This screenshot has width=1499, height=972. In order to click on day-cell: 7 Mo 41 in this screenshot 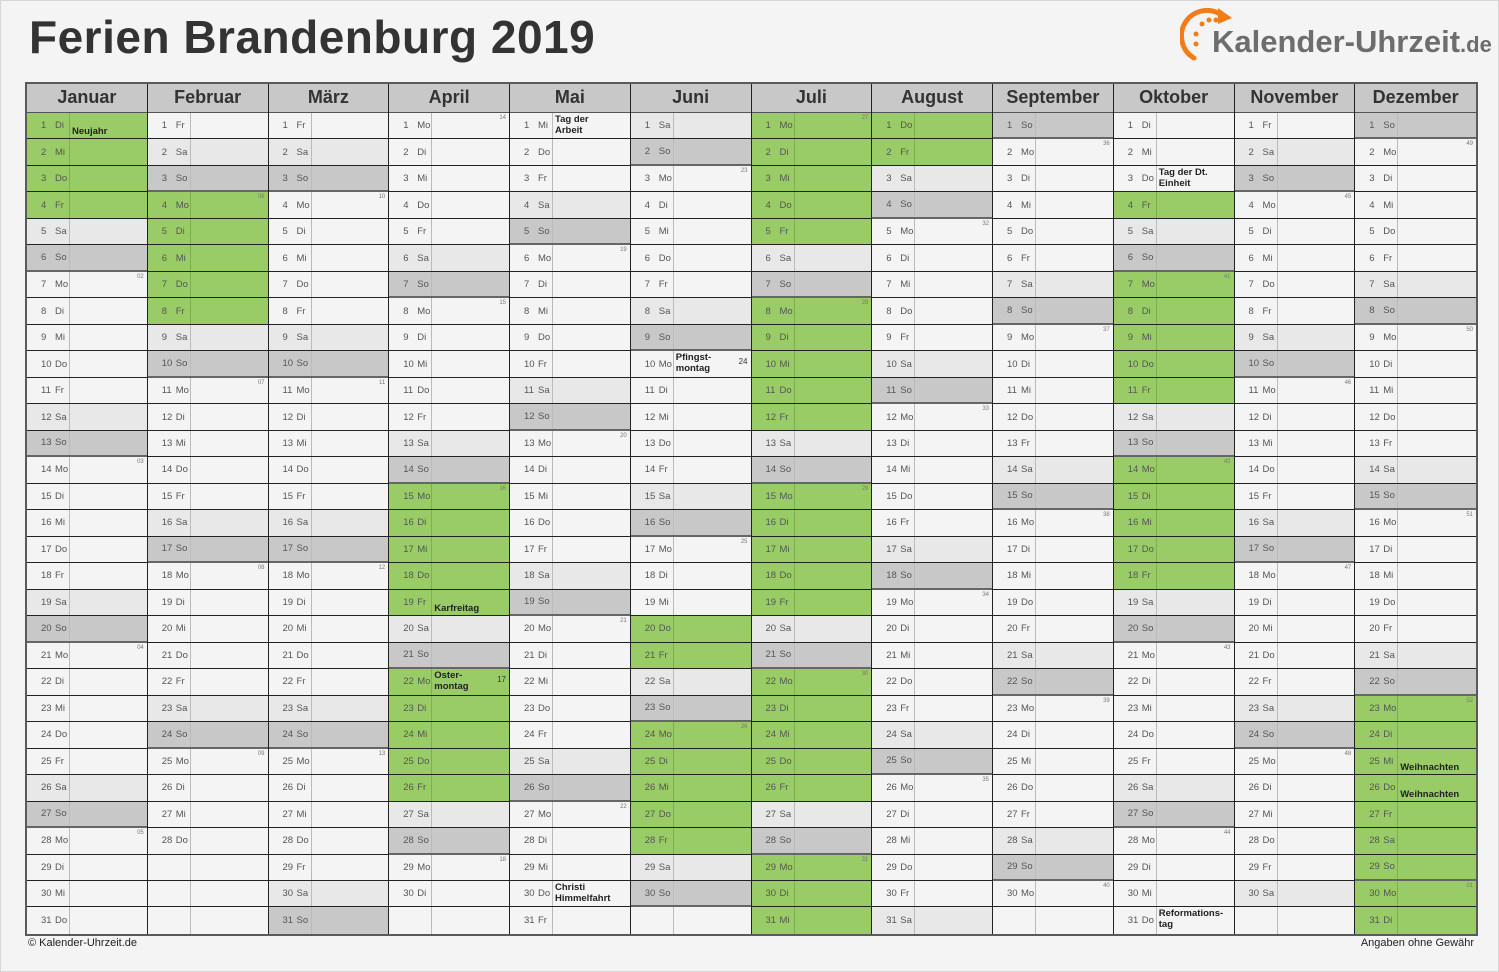, I will do `click(1173, 285)`.